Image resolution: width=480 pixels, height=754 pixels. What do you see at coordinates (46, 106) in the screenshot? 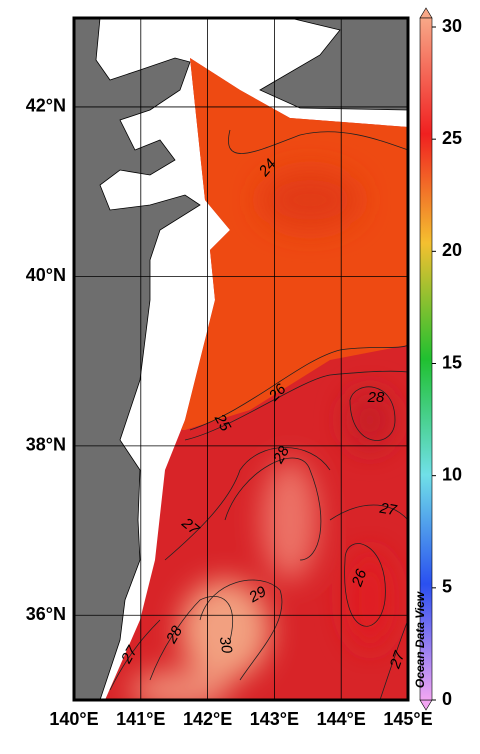
I see `y-tick-label: 42°N` at bounding box center [46, 106].